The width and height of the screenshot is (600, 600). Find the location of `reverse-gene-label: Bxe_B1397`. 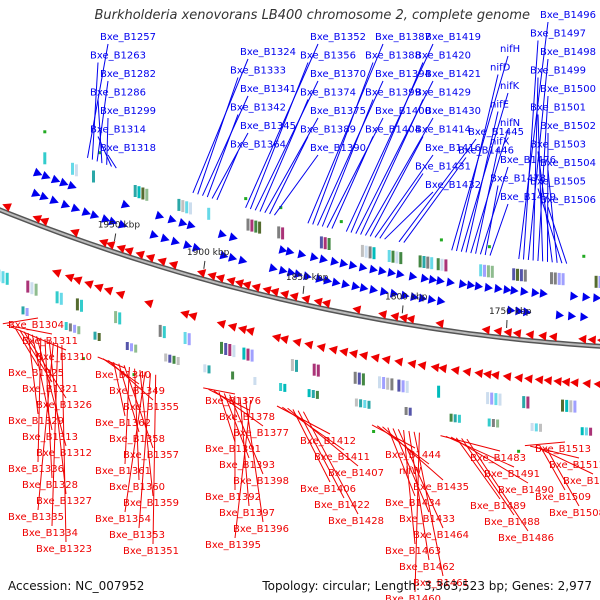

reverse-gene-label: Bxe_B1397 is located at coordinates (247, 513).